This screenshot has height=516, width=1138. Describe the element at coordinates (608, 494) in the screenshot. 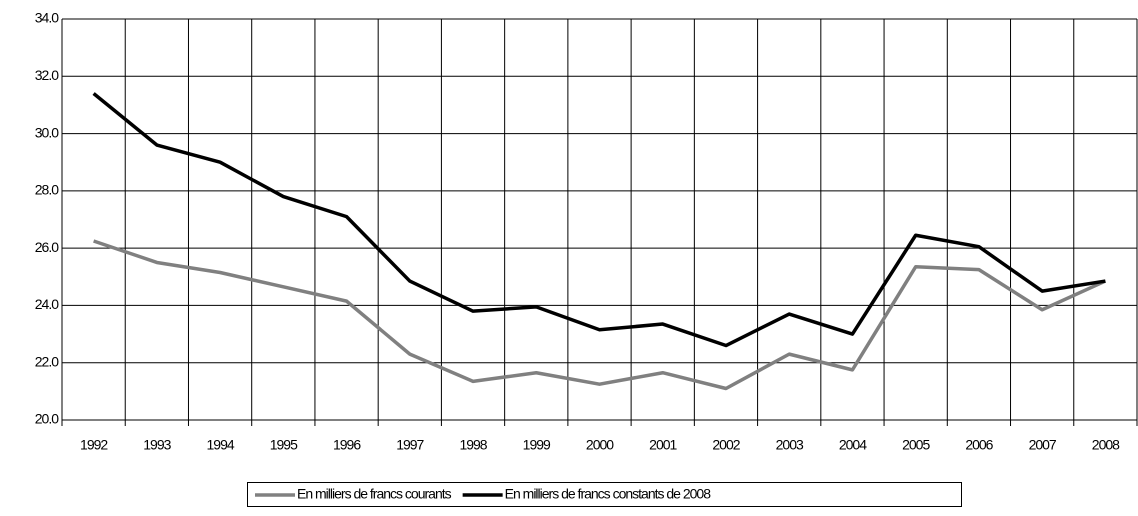

I see `legend-label: En milliers de francs constants de 2008` at that location.